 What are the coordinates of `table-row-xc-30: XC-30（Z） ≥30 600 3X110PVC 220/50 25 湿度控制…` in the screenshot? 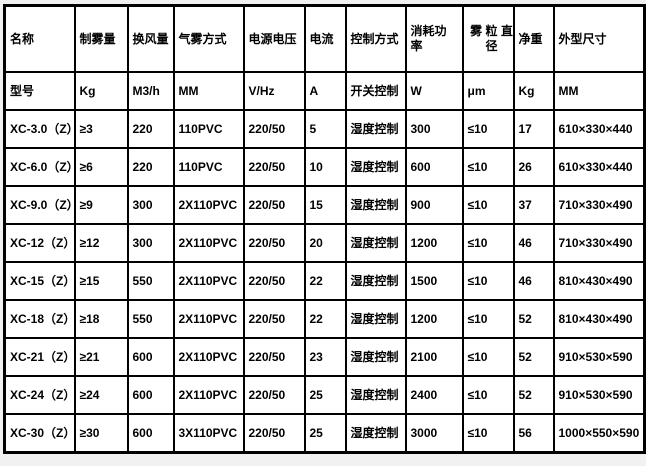 It's located at (324, 433).